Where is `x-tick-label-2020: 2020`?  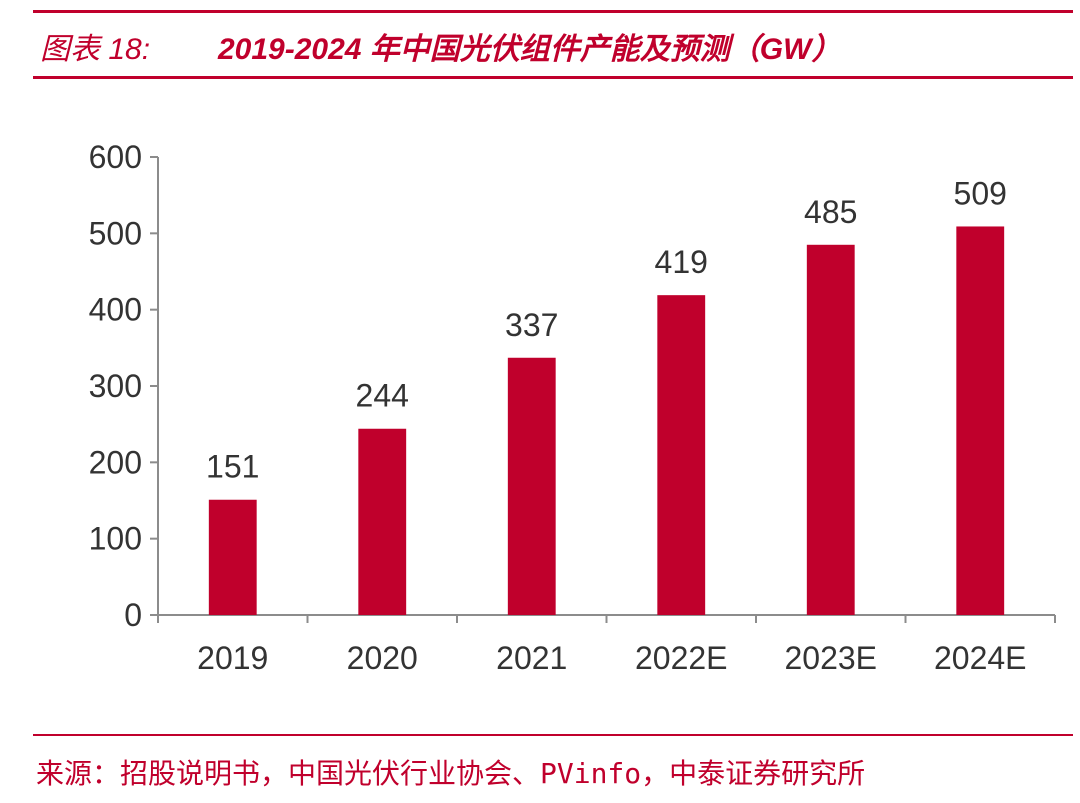 x-tick-label-2020: 2020 is located at coordinates (382, 658).